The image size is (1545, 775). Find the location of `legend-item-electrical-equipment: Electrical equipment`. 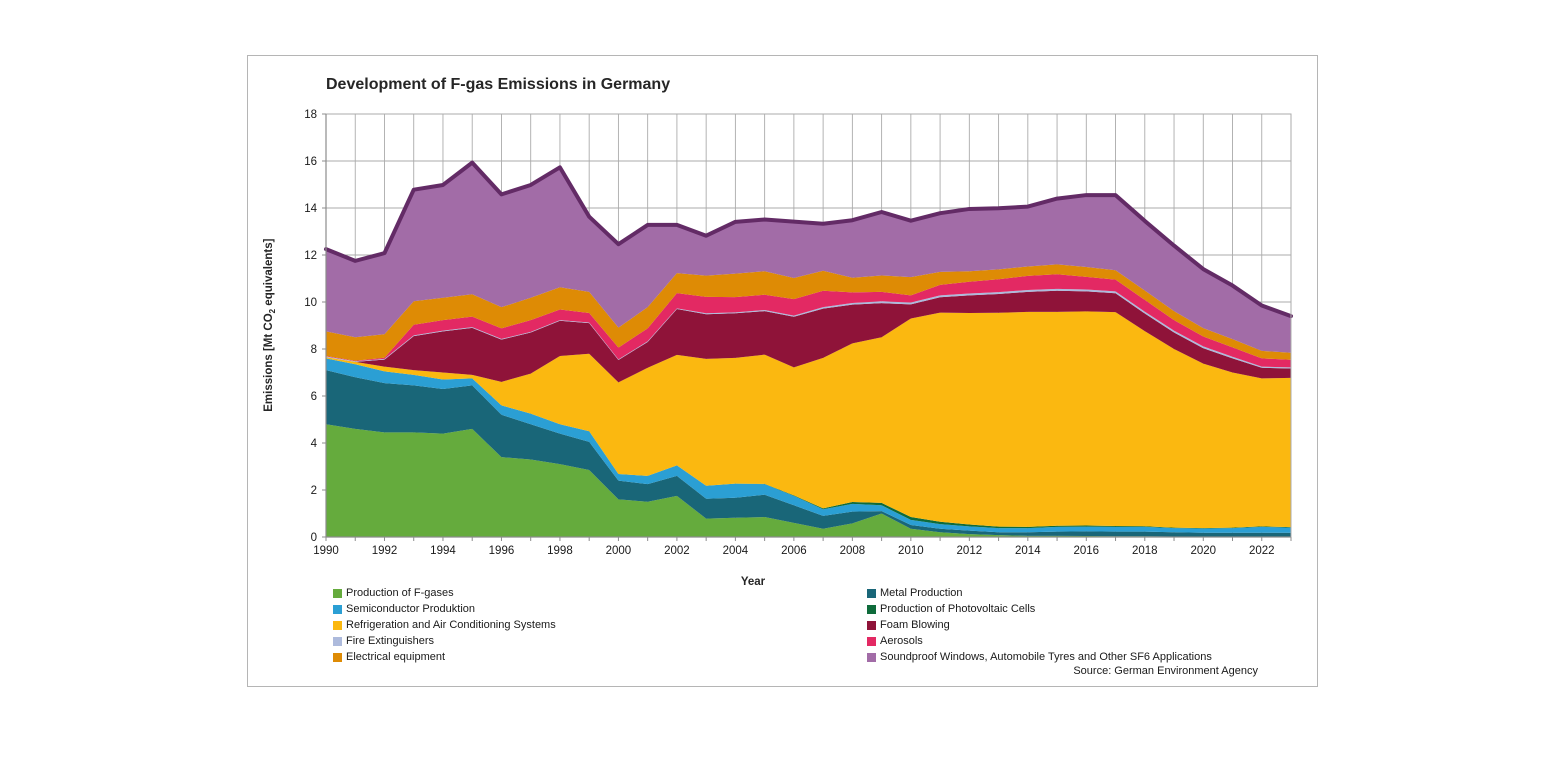

legend-item-electrical-equipment: Electrical equipment is located at coordinates (389, 655).